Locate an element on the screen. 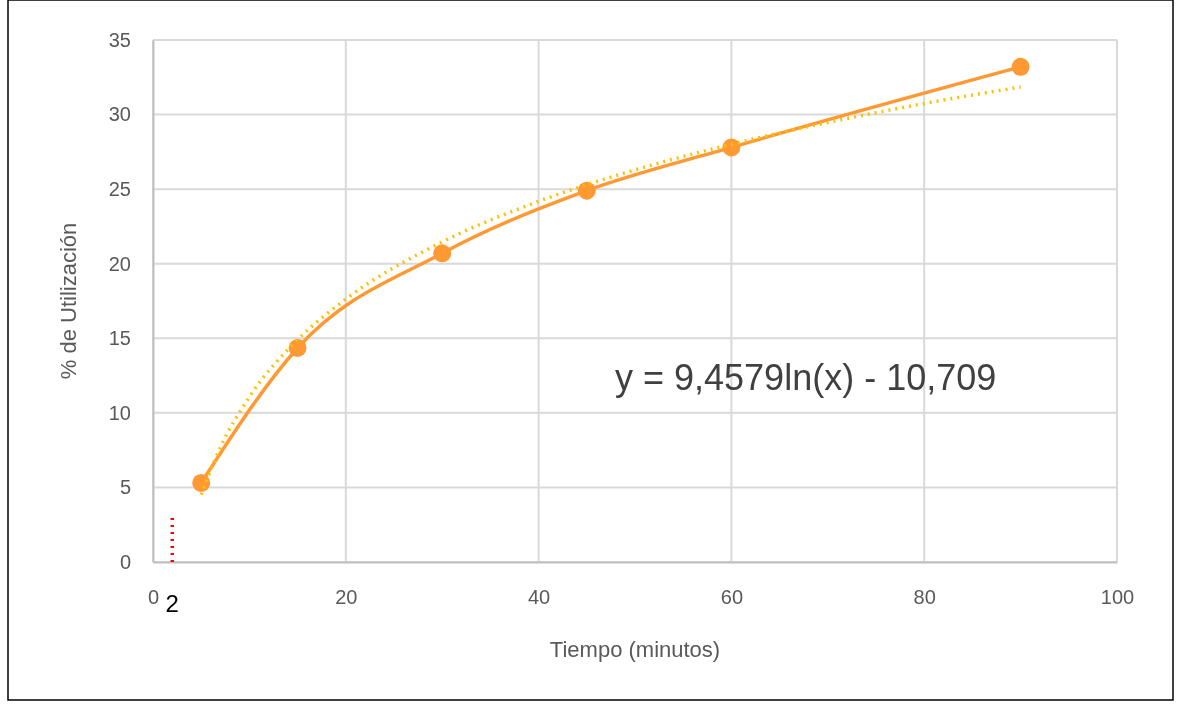 The width and height of the screenshot is (1179, 704). y-axis-title: % de Utilización is located at coordinates (68, 301).